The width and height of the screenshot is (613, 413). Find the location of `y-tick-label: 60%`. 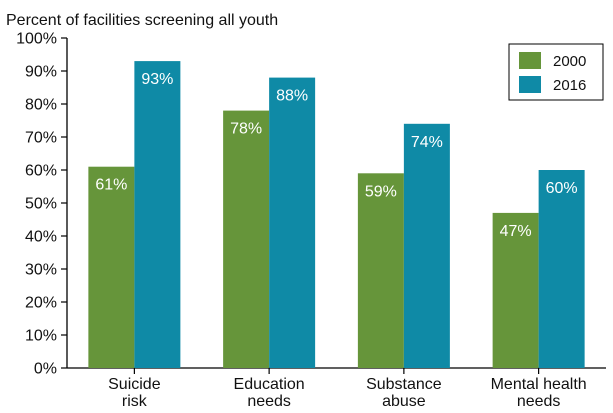

y-tick-label: 60% is located at coordinates (41, 171).